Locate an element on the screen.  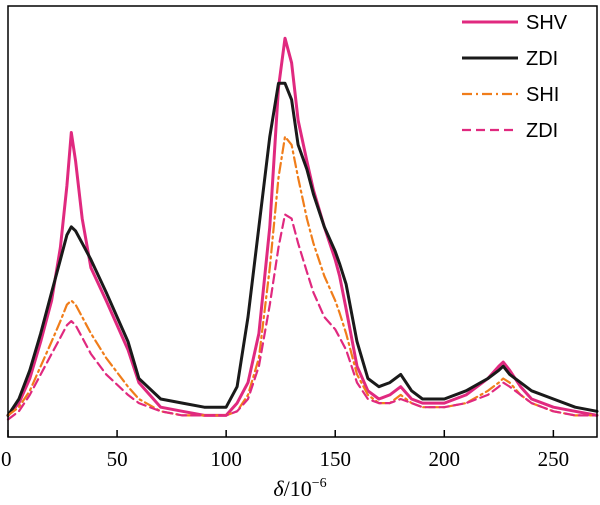
legend: SHV ZDI SHI ZDI is located at coordinates (515, 77).